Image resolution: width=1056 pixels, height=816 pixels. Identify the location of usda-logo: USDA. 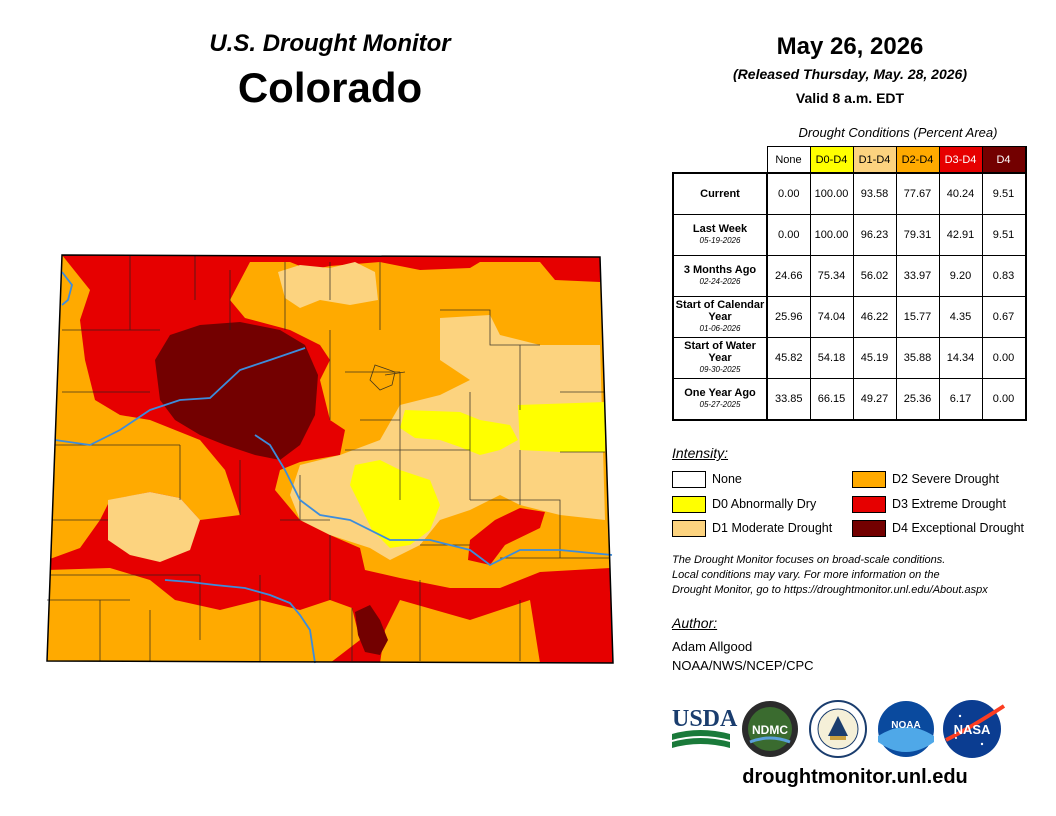
(705, 727).